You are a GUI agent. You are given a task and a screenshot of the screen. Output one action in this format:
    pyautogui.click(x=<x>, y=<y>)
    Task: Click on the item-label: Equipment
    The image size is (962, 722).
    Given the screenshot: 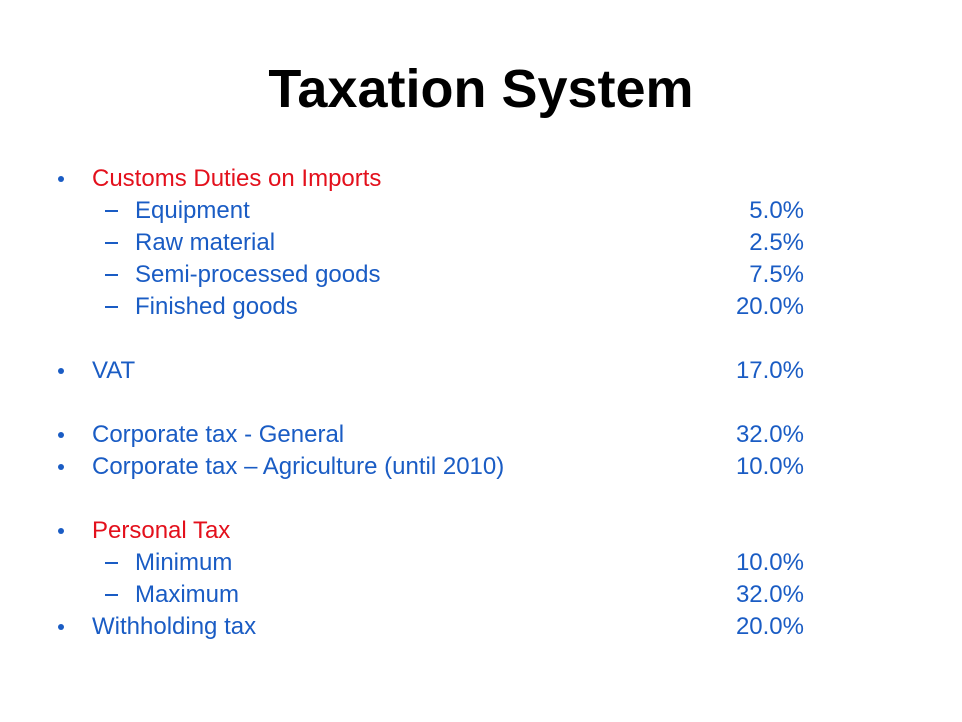 What is the action you would take?
    pyautogui.click(x=192, y=210)
    